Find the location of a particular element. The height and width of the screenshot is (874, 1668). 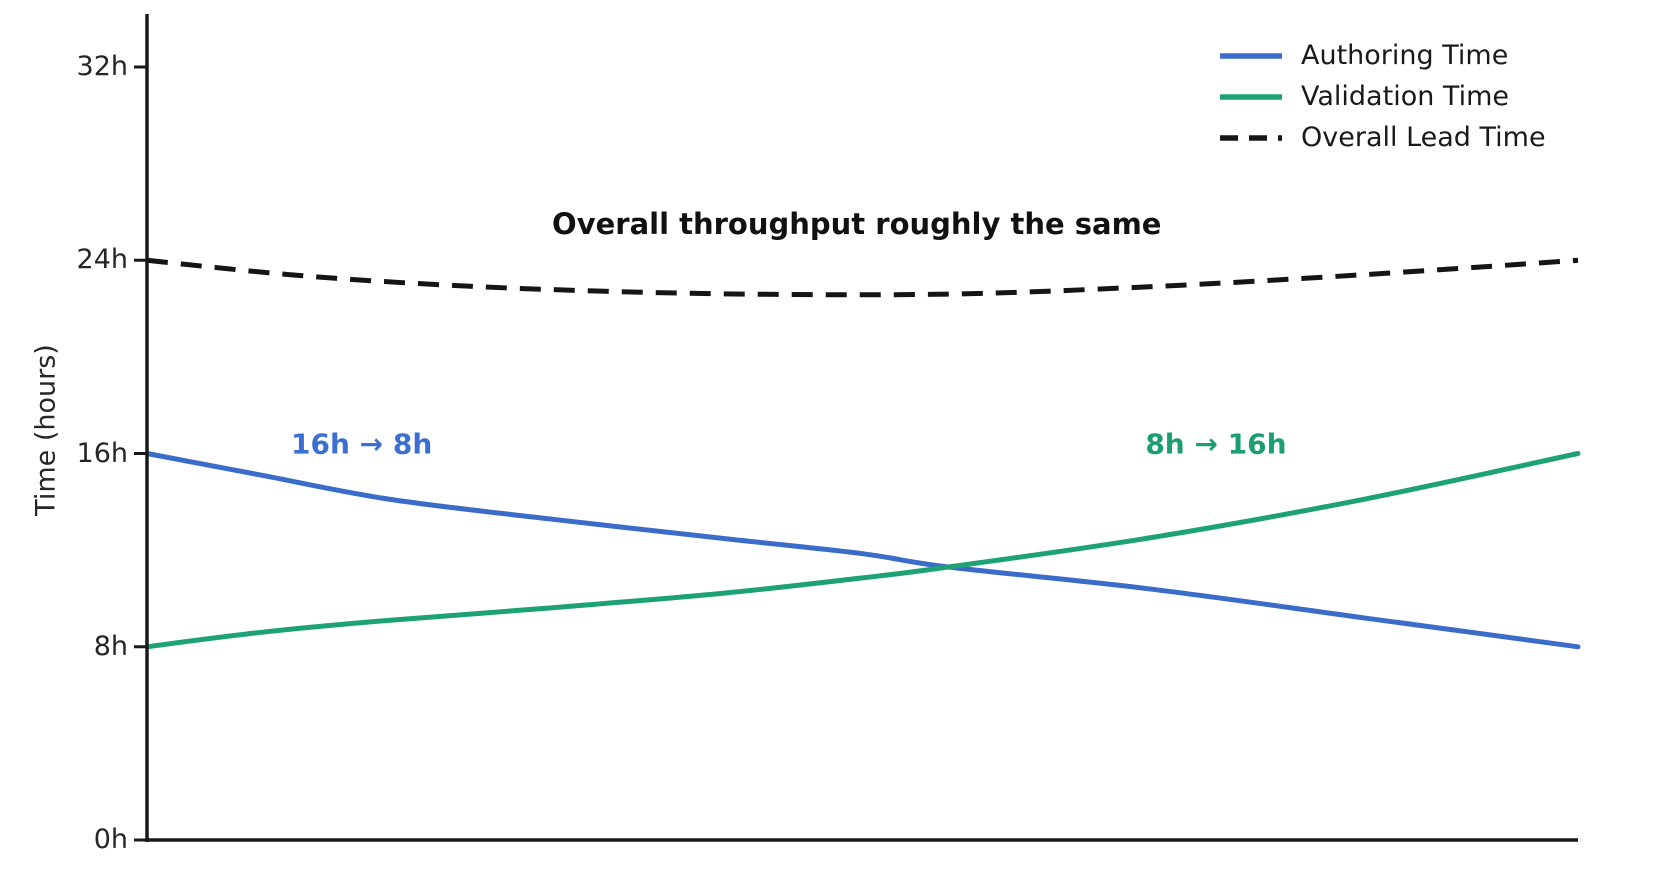

legend-label: Authoring Time is located at coordinates (1405, 55).